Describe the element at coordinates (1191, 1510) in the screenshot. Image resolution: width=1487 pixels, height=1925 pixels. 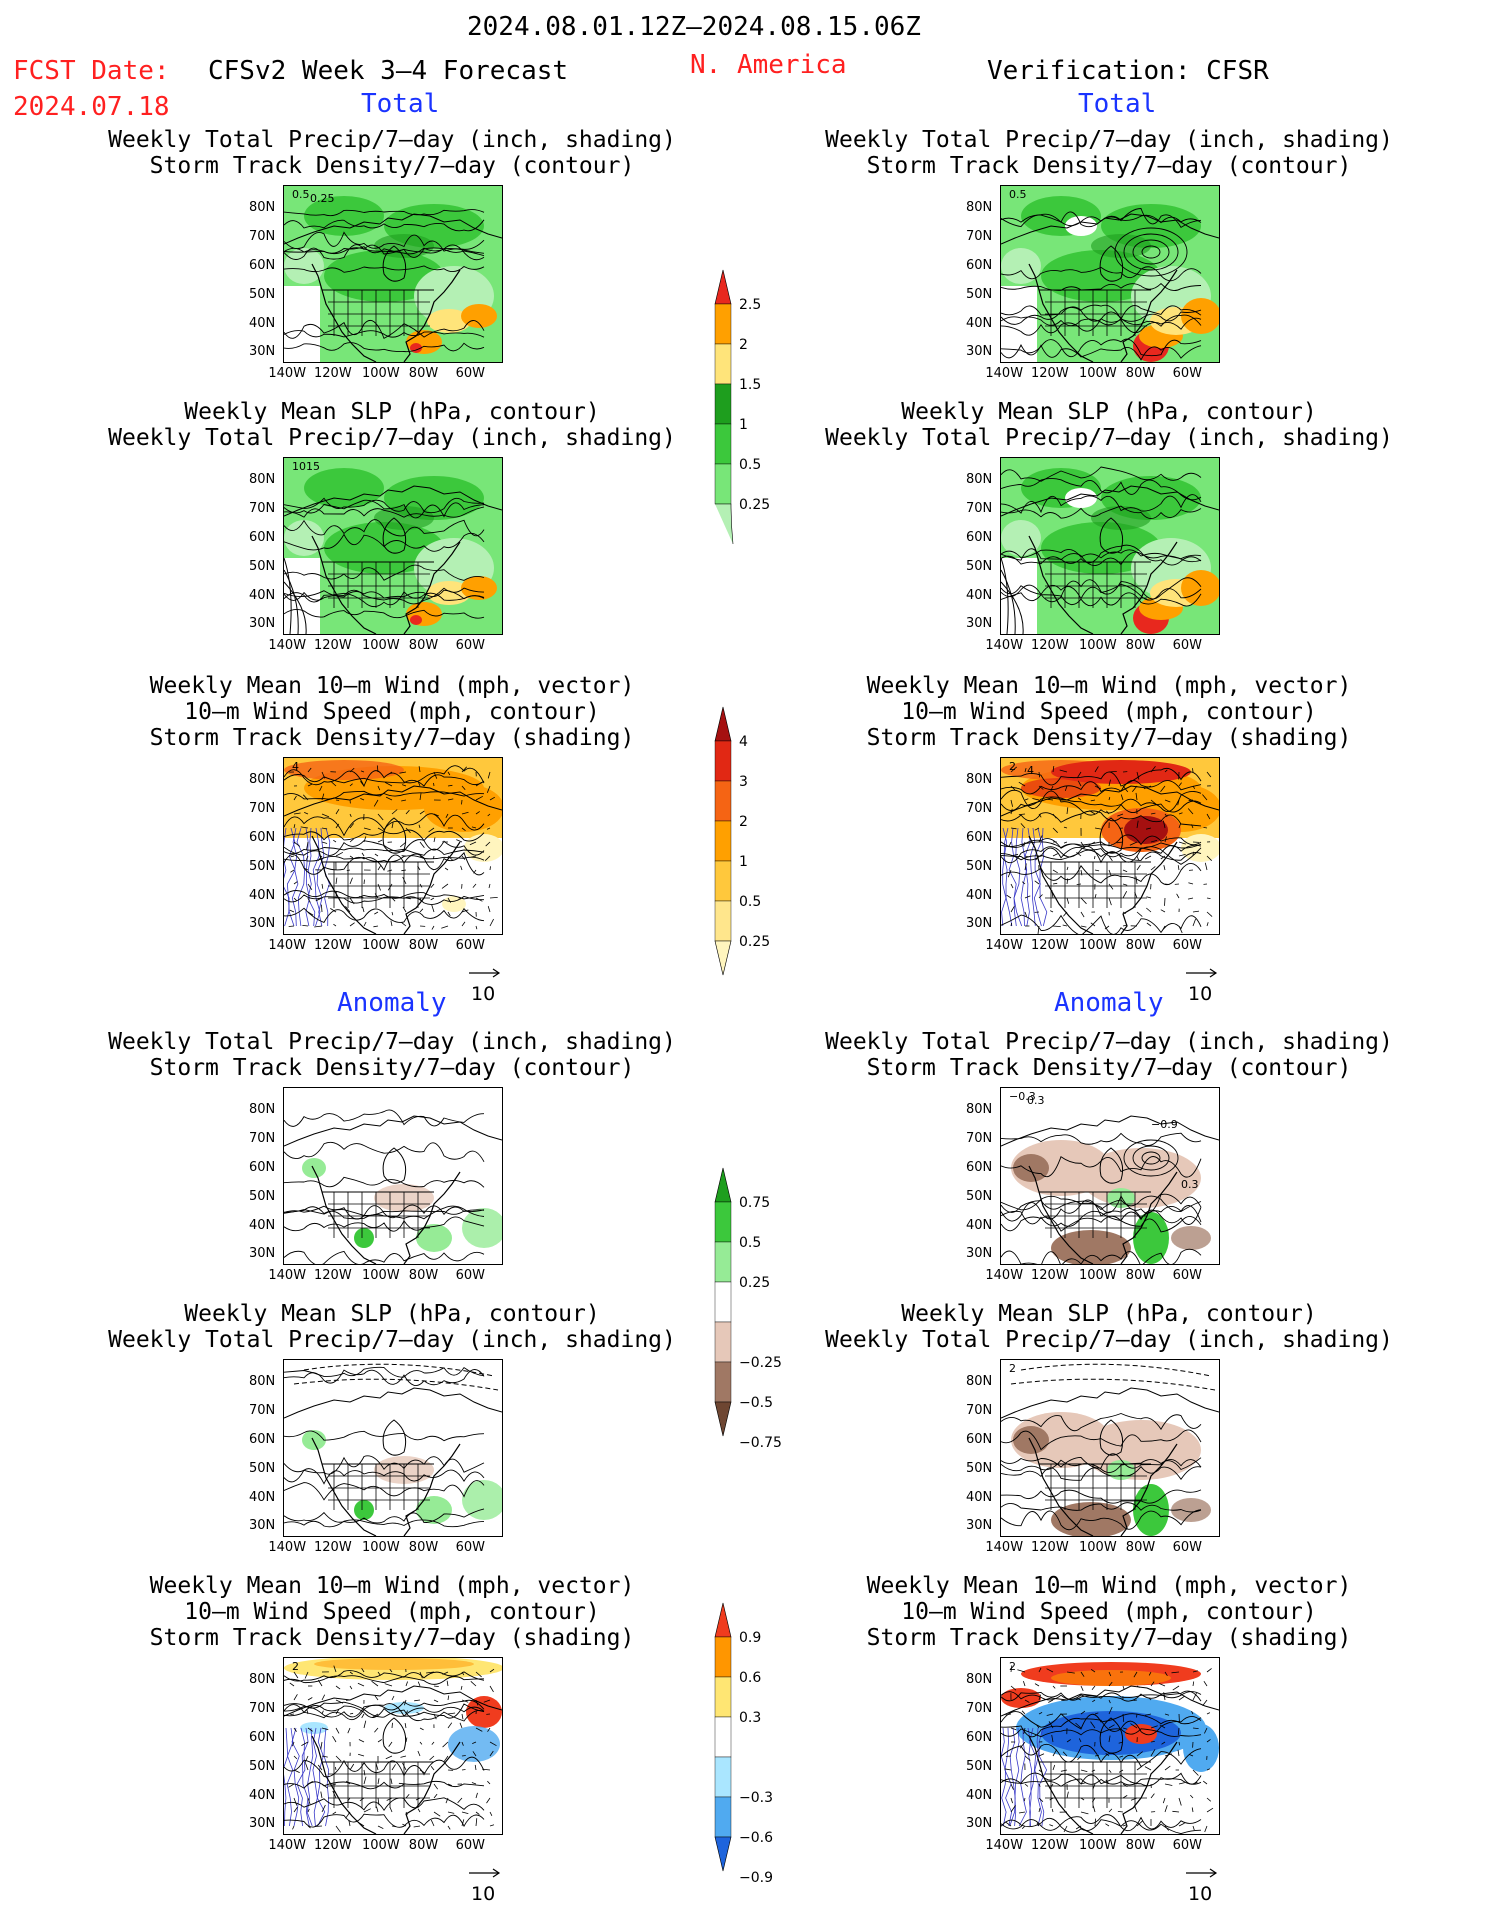
I see `verification-anomaly-slp-precip-shade` at that location.